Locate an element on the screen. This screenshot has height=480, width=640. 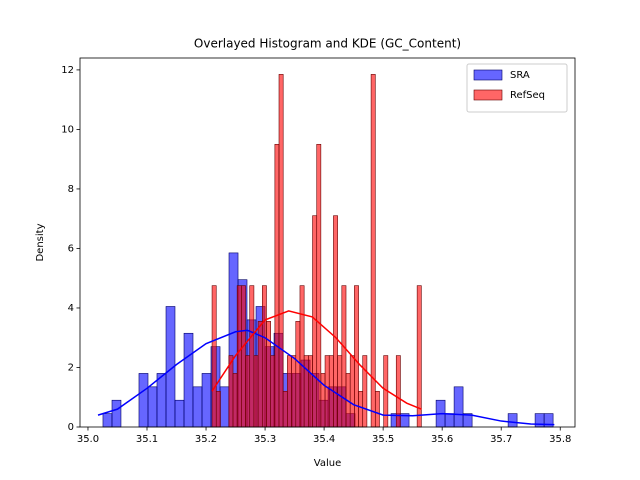
y-tick-label: 4 is located at coordinates (71, 308).